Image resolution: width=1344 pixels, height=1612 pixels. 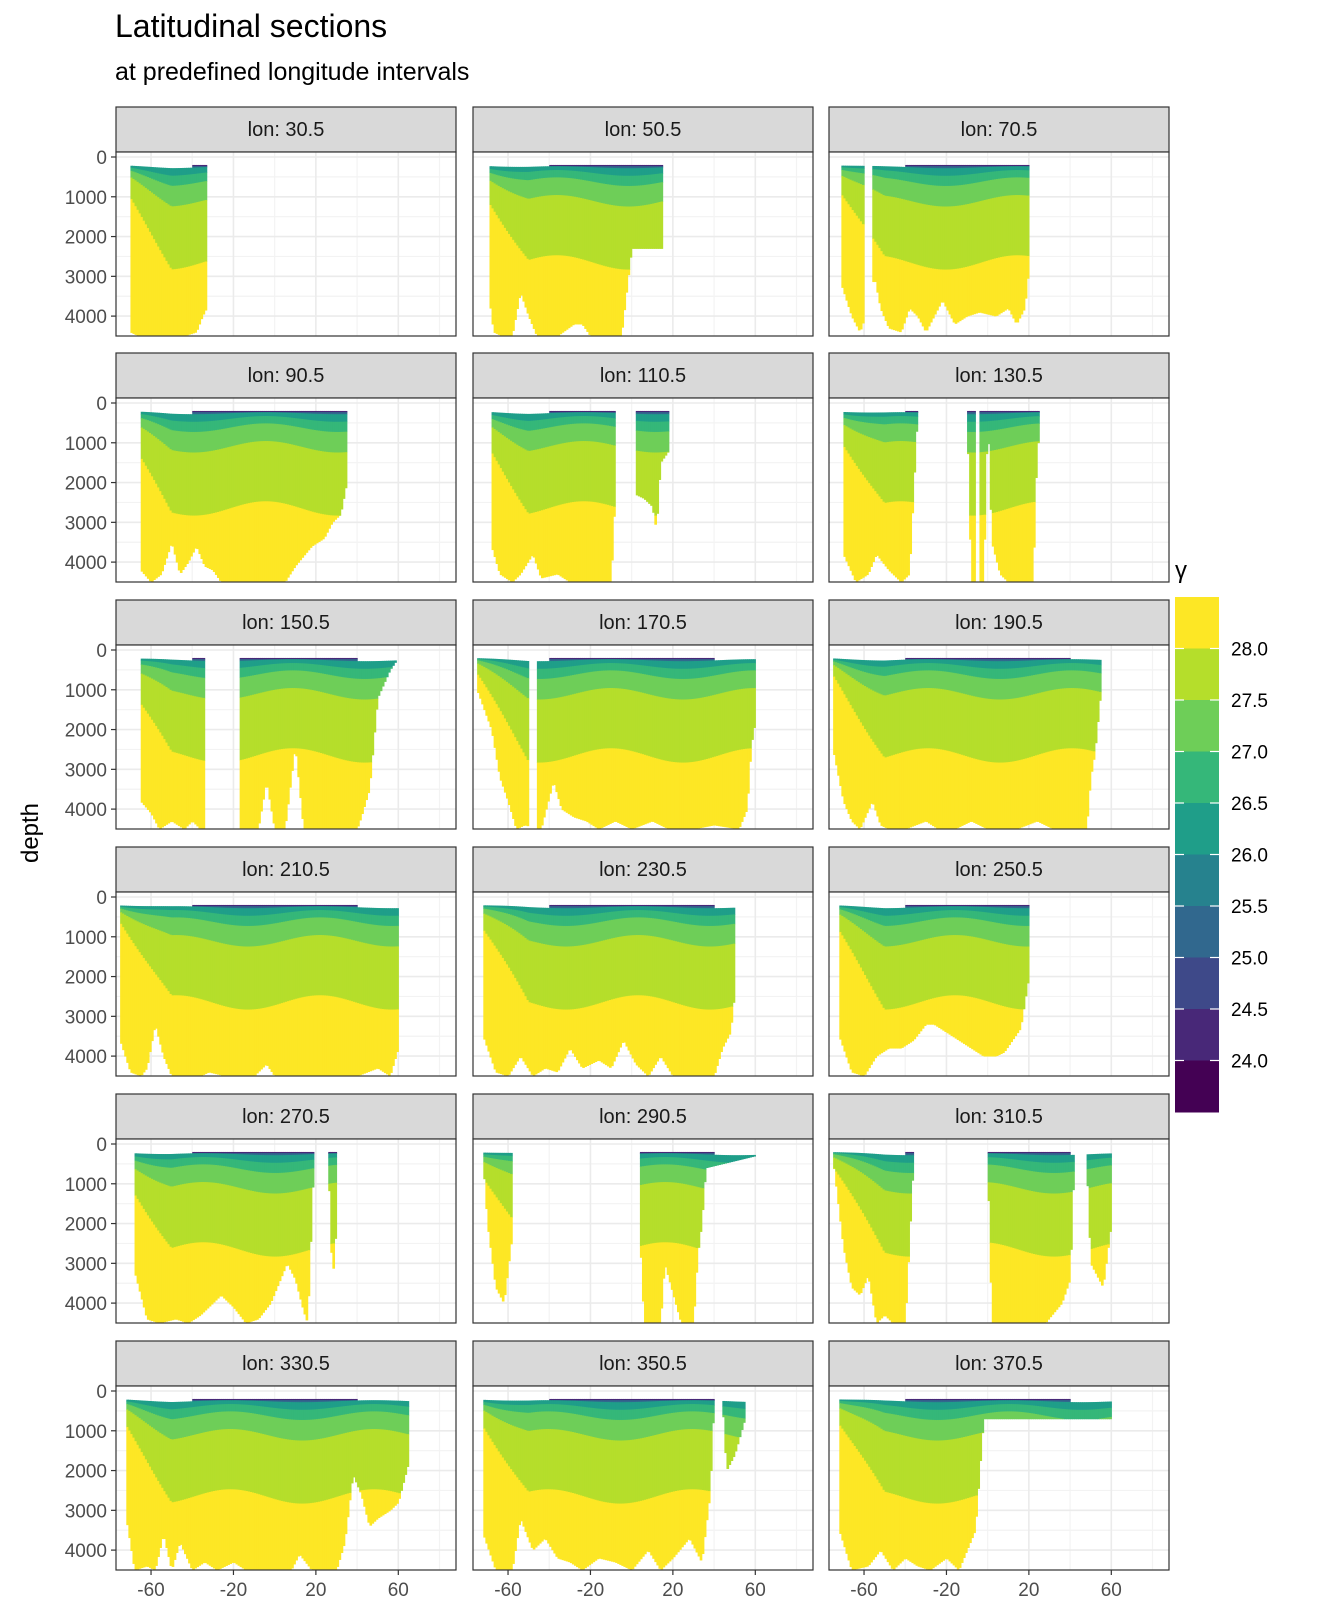 I want to click on facet-strip, so click(x=999, y=375).